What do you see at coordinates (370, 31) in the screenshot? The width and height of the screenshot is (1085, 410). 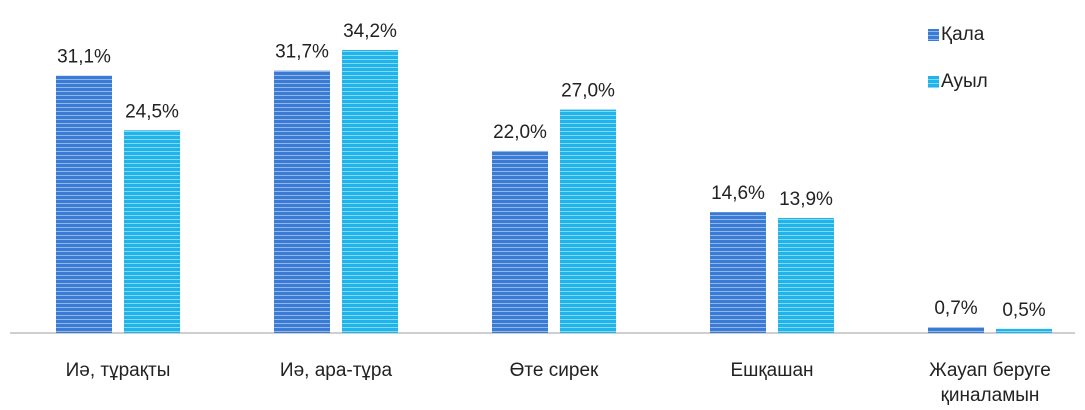 I see `data-label: 34,2%` at bounding box center [370, 31].